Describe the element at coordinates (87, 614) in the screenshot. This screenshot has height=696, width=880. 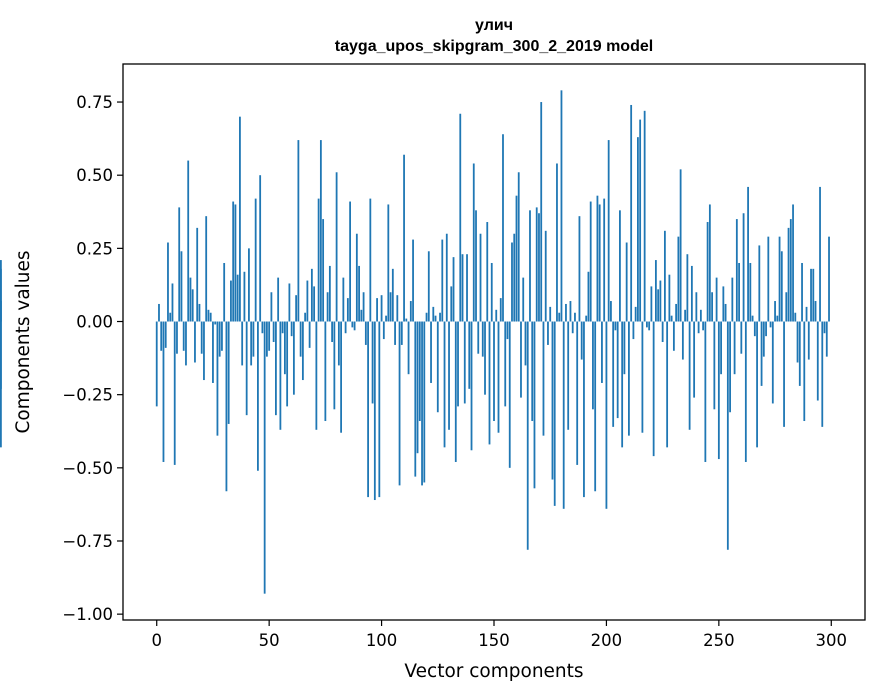
I see `y-tick-label: −1.00` at that location.